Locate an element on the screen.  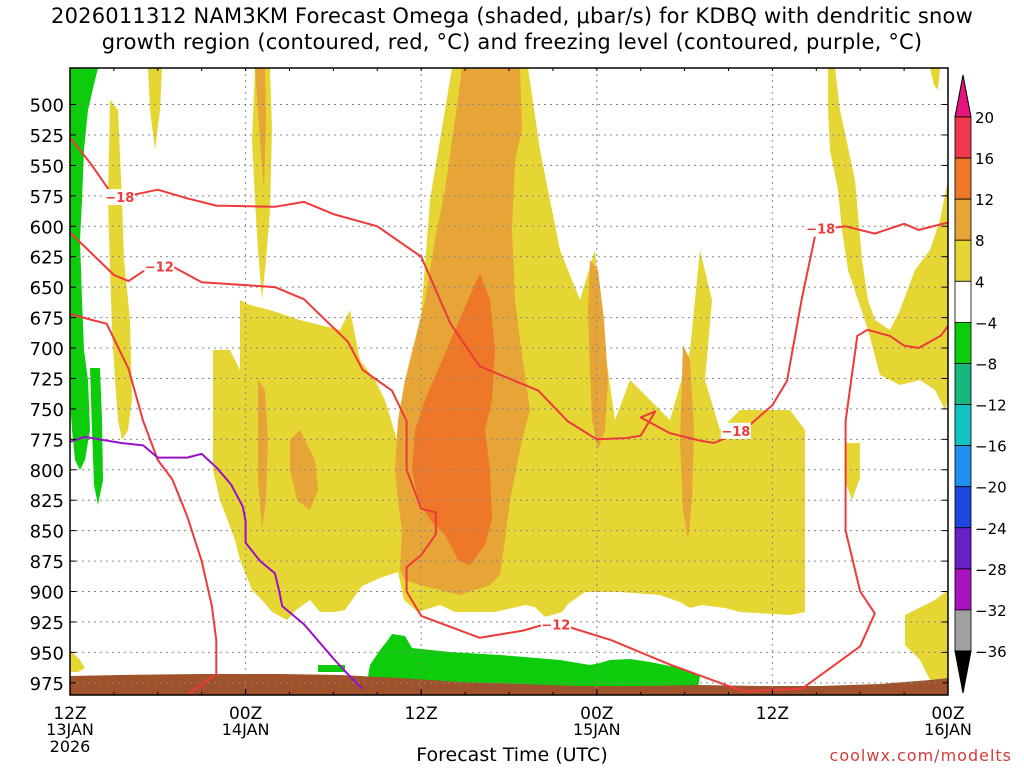
colorbar-label: −32 is located at coordinates (991, 611).